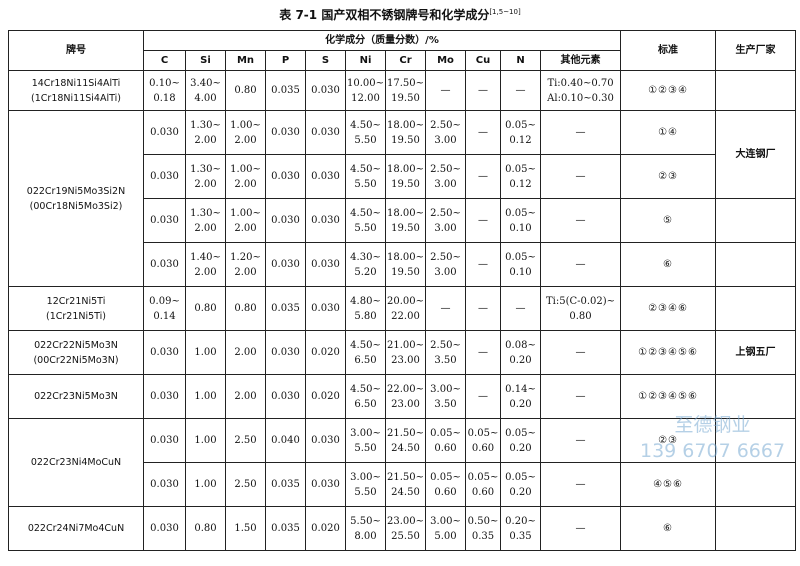  I want to click on grade-cell: 14Cr18Ni11Si4AlTi (1Cr18Ni11Si4AlTi), so click(76, 90).